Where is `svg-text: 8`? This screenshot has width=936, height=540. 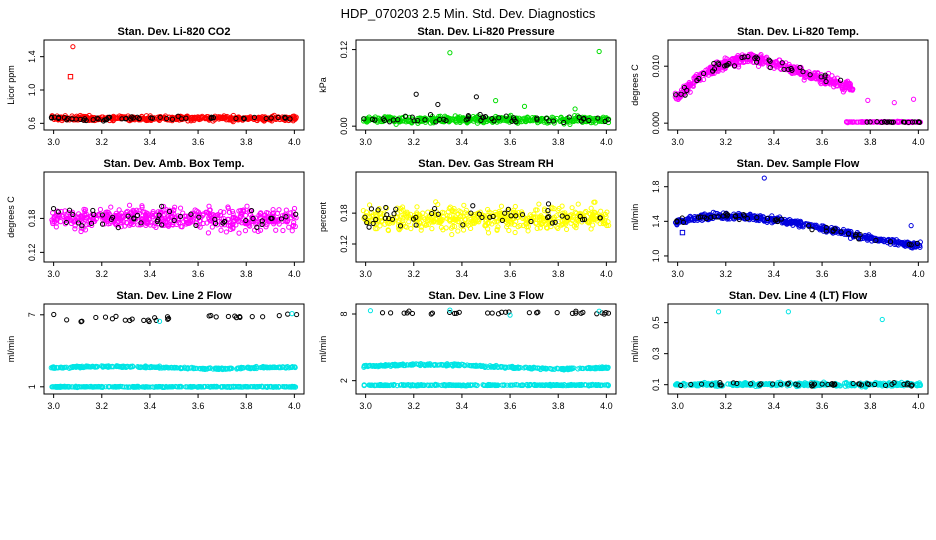 svg-text: 8 is located at coordinates (344, 313).